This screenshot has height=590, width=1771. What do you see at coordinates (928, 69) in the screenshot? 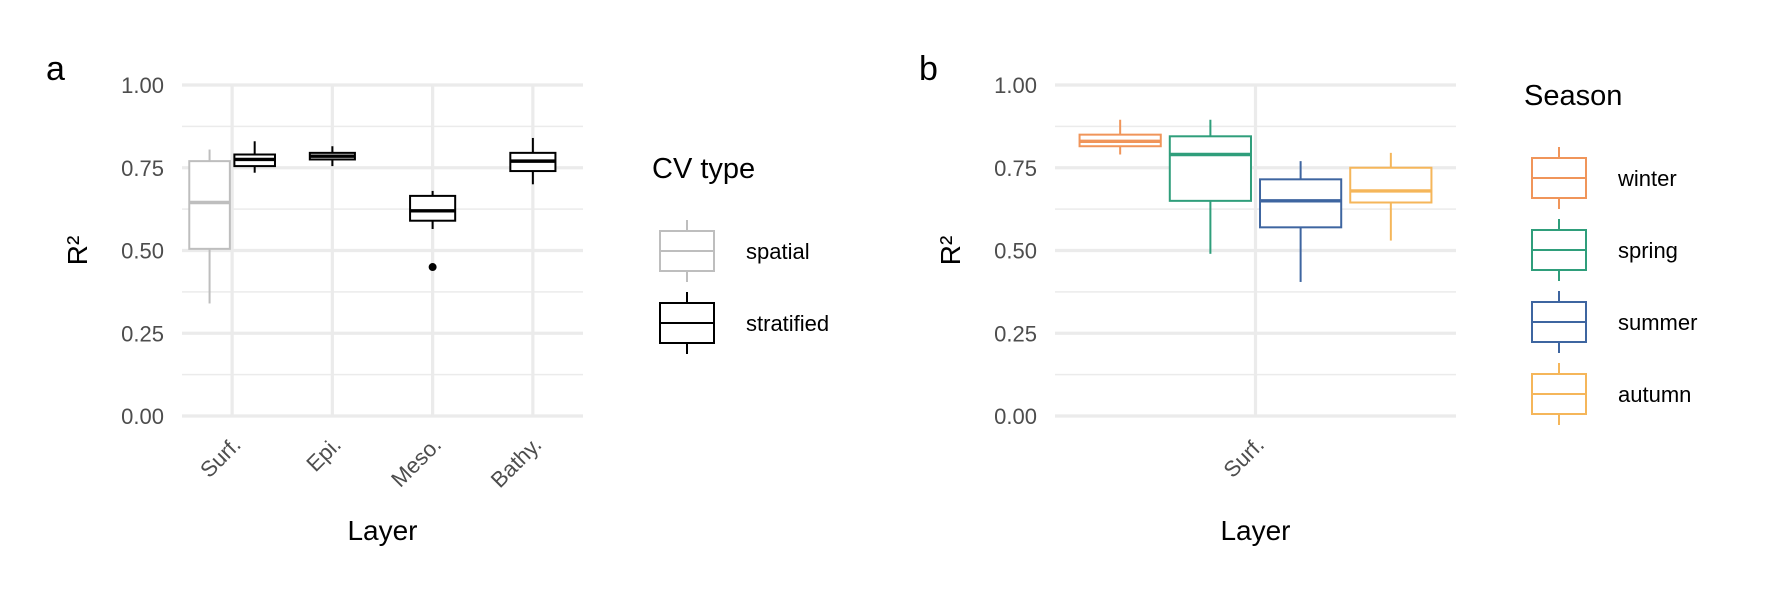
I see `panel-label: b` at bounding box center [928, 69].